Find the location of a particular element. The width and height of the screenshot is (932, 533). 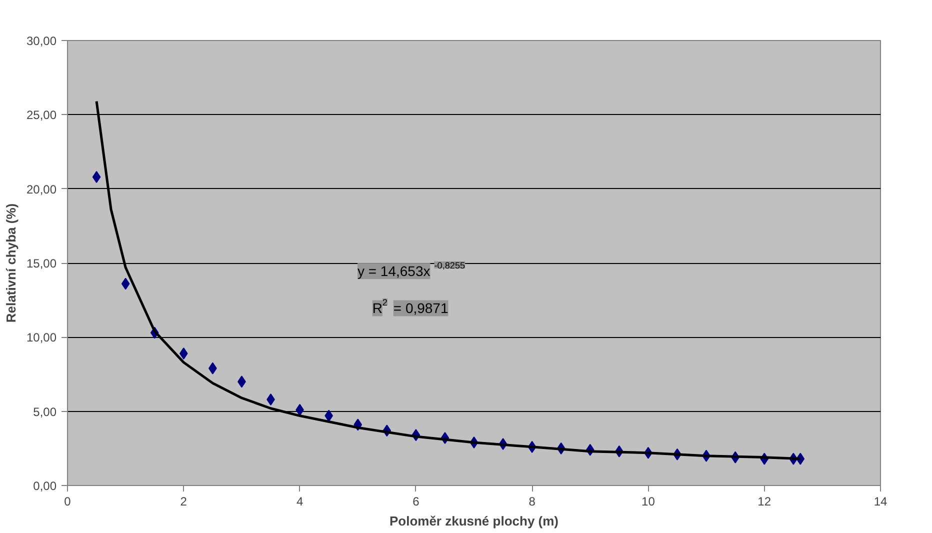

x-tick-label: 10 is located at coordinates (649, 501).